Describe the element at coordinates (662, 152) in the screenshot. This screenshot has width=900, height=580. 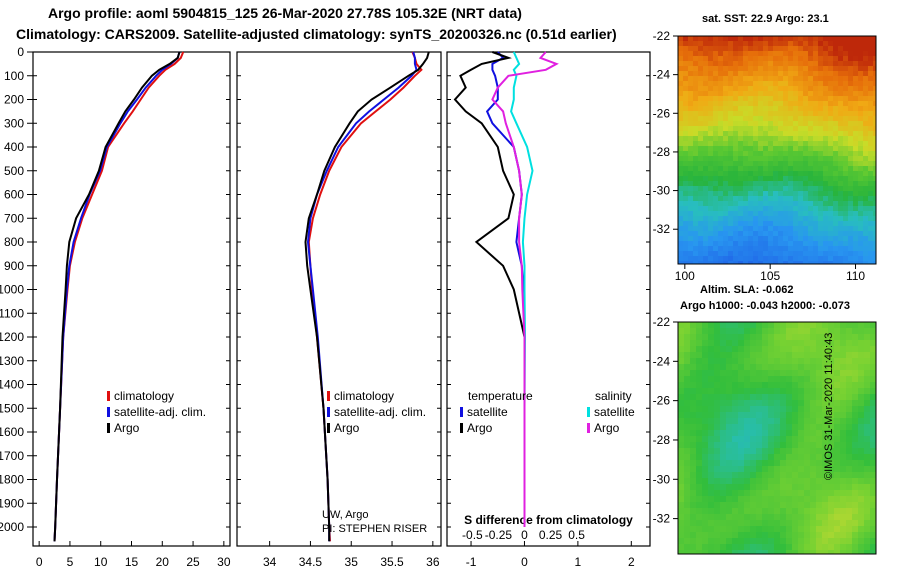
I see `sst-map-ytick-label--28: -28` at that location.